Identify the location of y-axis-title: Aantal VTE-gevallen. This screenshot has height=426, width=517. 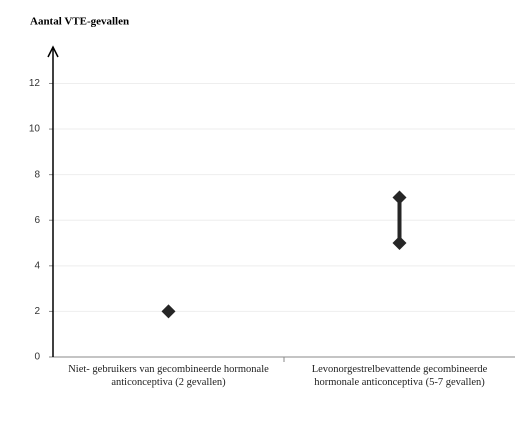
(79, 22).